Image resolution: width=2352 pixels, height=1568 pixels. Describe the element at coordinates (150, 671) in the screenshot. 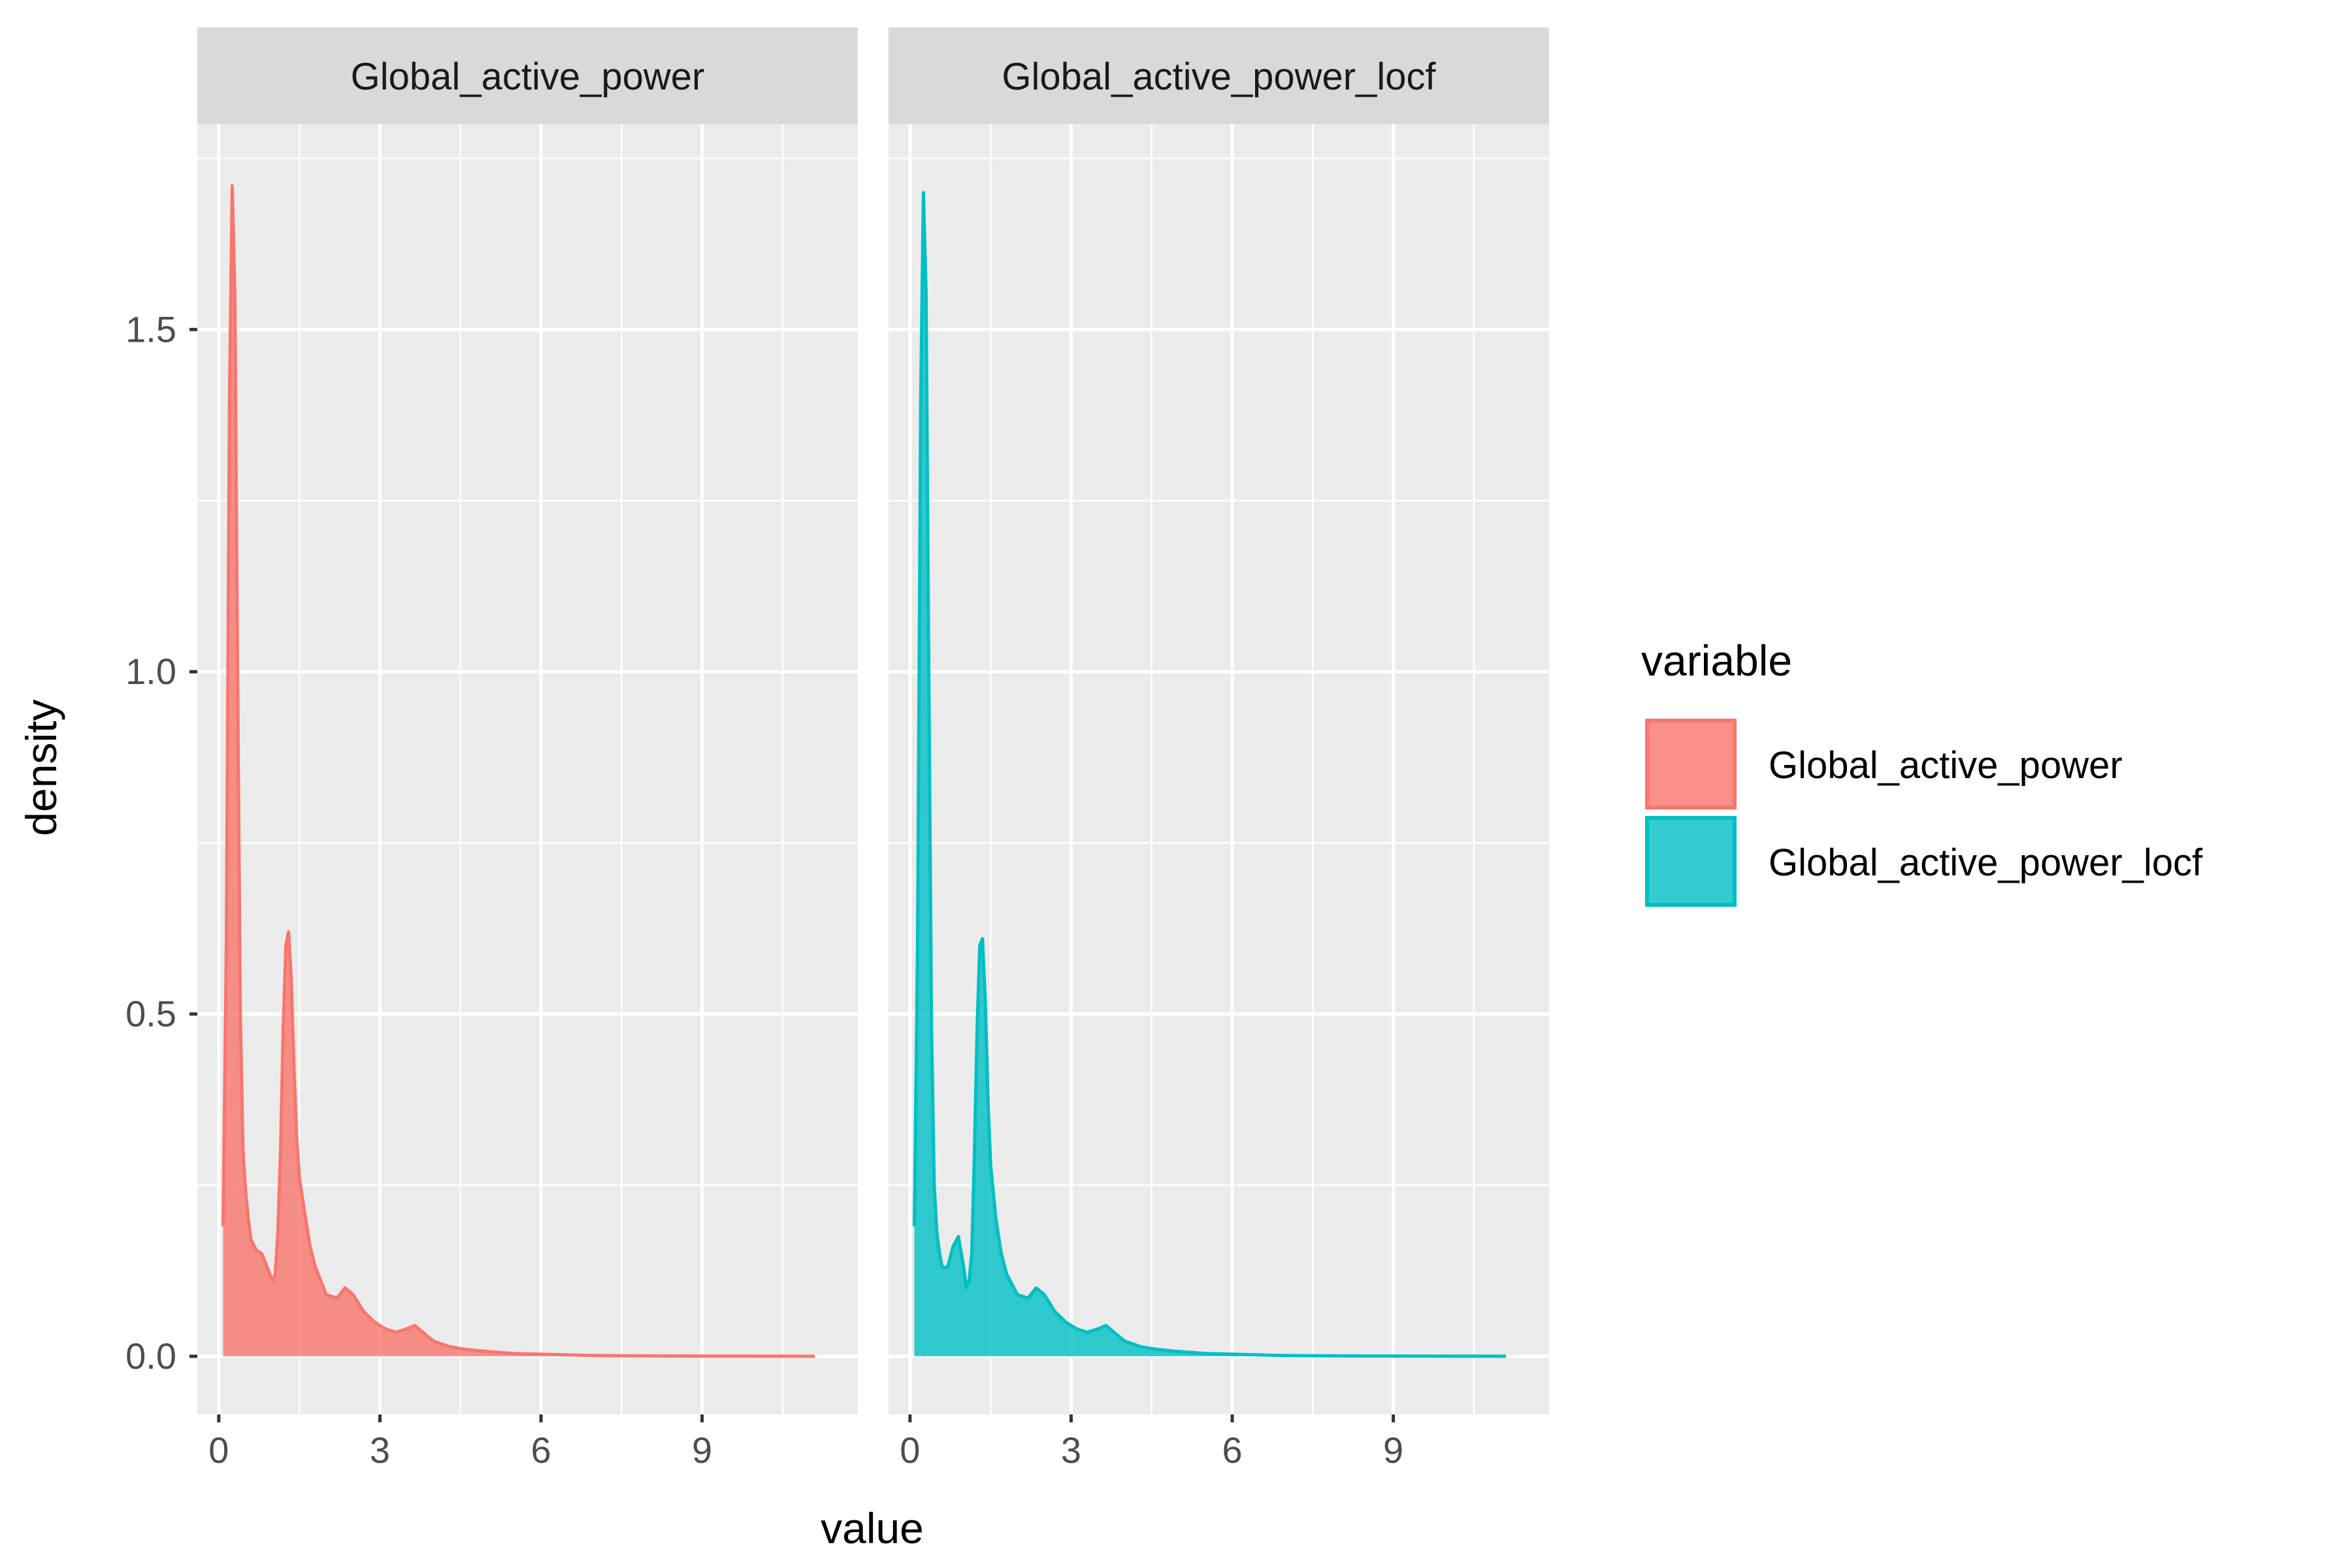

I see `y-tick-label: 1.0` at that location.